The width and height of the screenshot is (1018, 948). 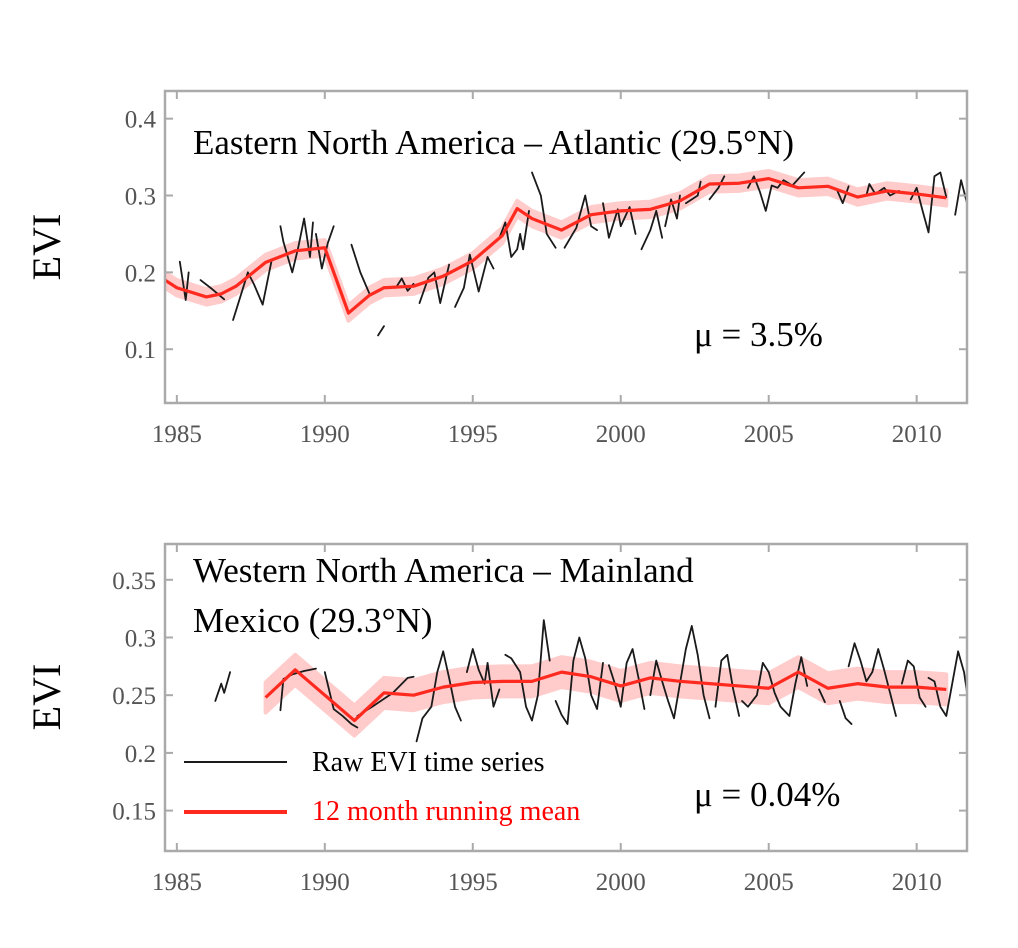 What do you see at coordinates (134, 581) in the screenshot?
I see `y-tick-label: 0.35` at bounding box center [134, 581].